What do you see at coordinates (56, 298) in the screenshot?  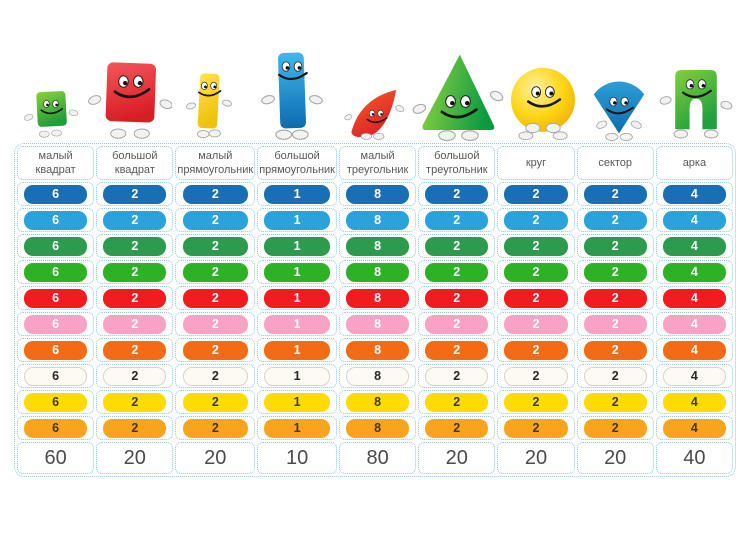 I see `count-pill-red-small-square: 6` at bounding box center [56, 298].